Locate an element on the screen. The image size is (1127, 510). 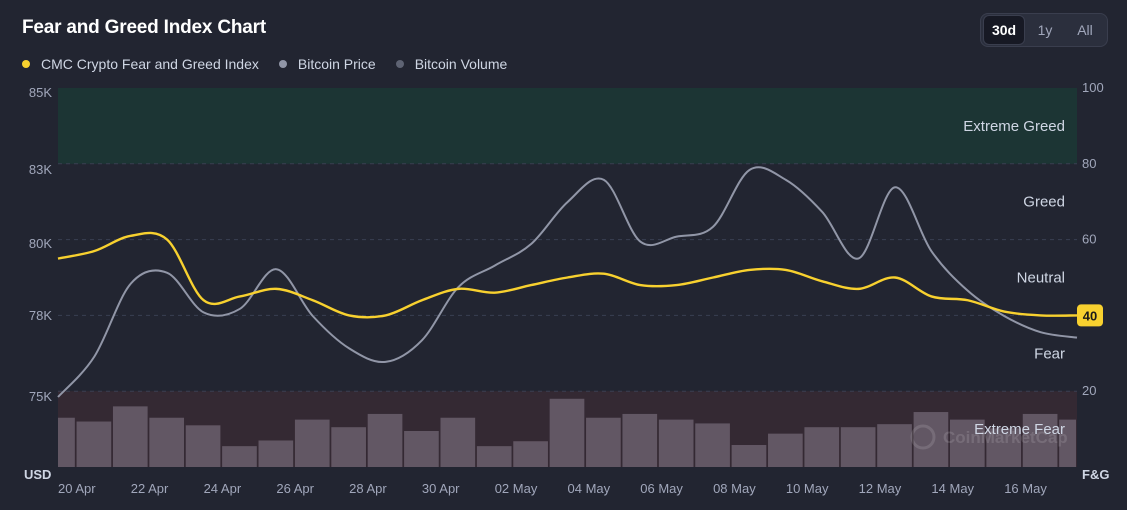
x-axis-tick: 12 May is located at coordinates (880, 488).